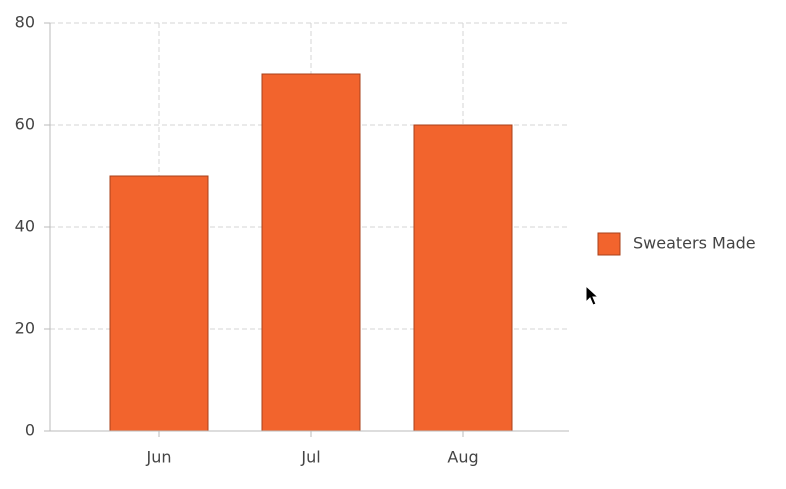  I want to click on cursor, so click(592, 295).